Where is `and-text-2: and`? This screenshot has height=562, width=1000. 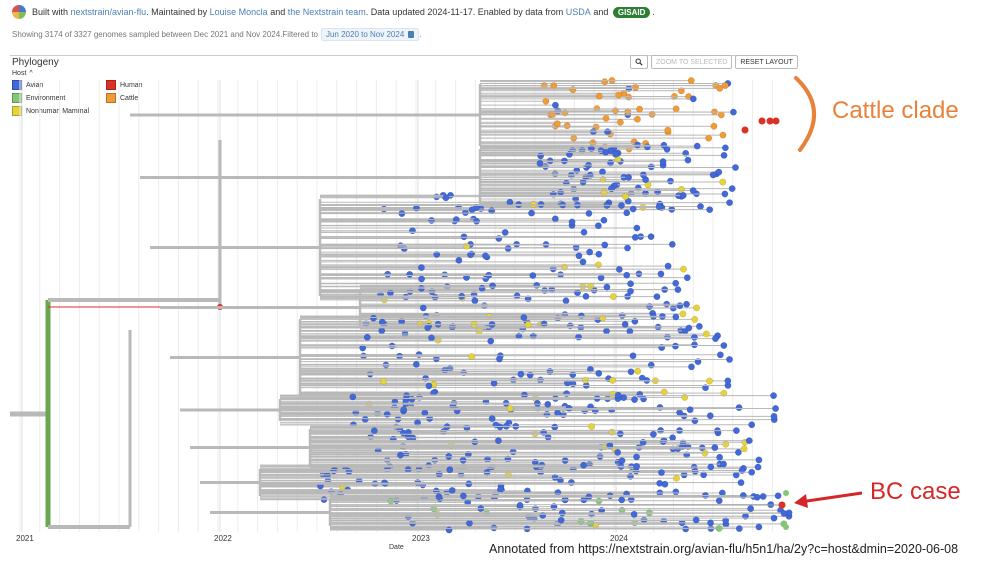
and-text-2: and is located at coordinates (601, 12).